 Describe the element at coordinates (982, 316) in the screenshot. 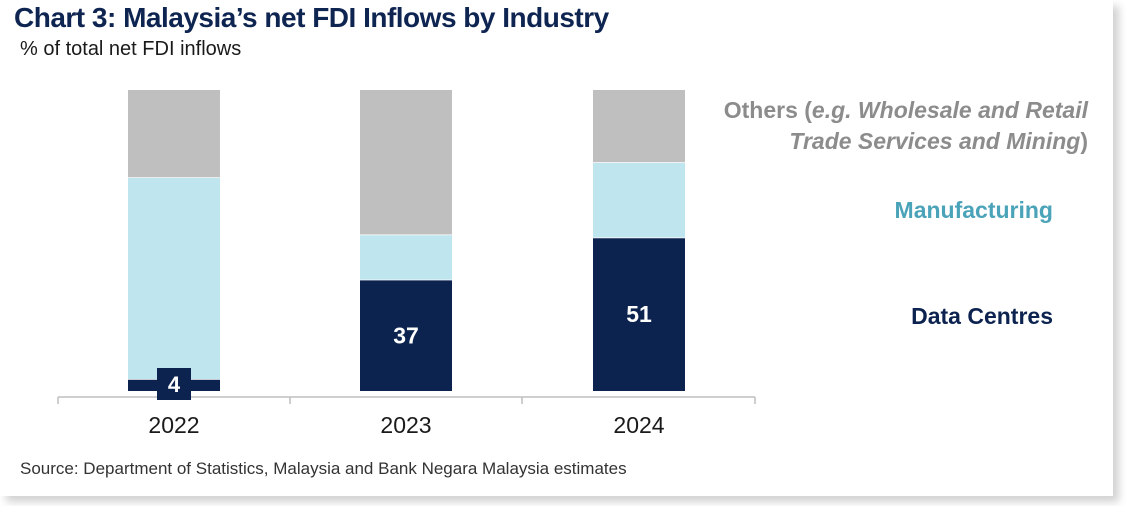

I see `legend-data-centres: Data Centres` at that location.